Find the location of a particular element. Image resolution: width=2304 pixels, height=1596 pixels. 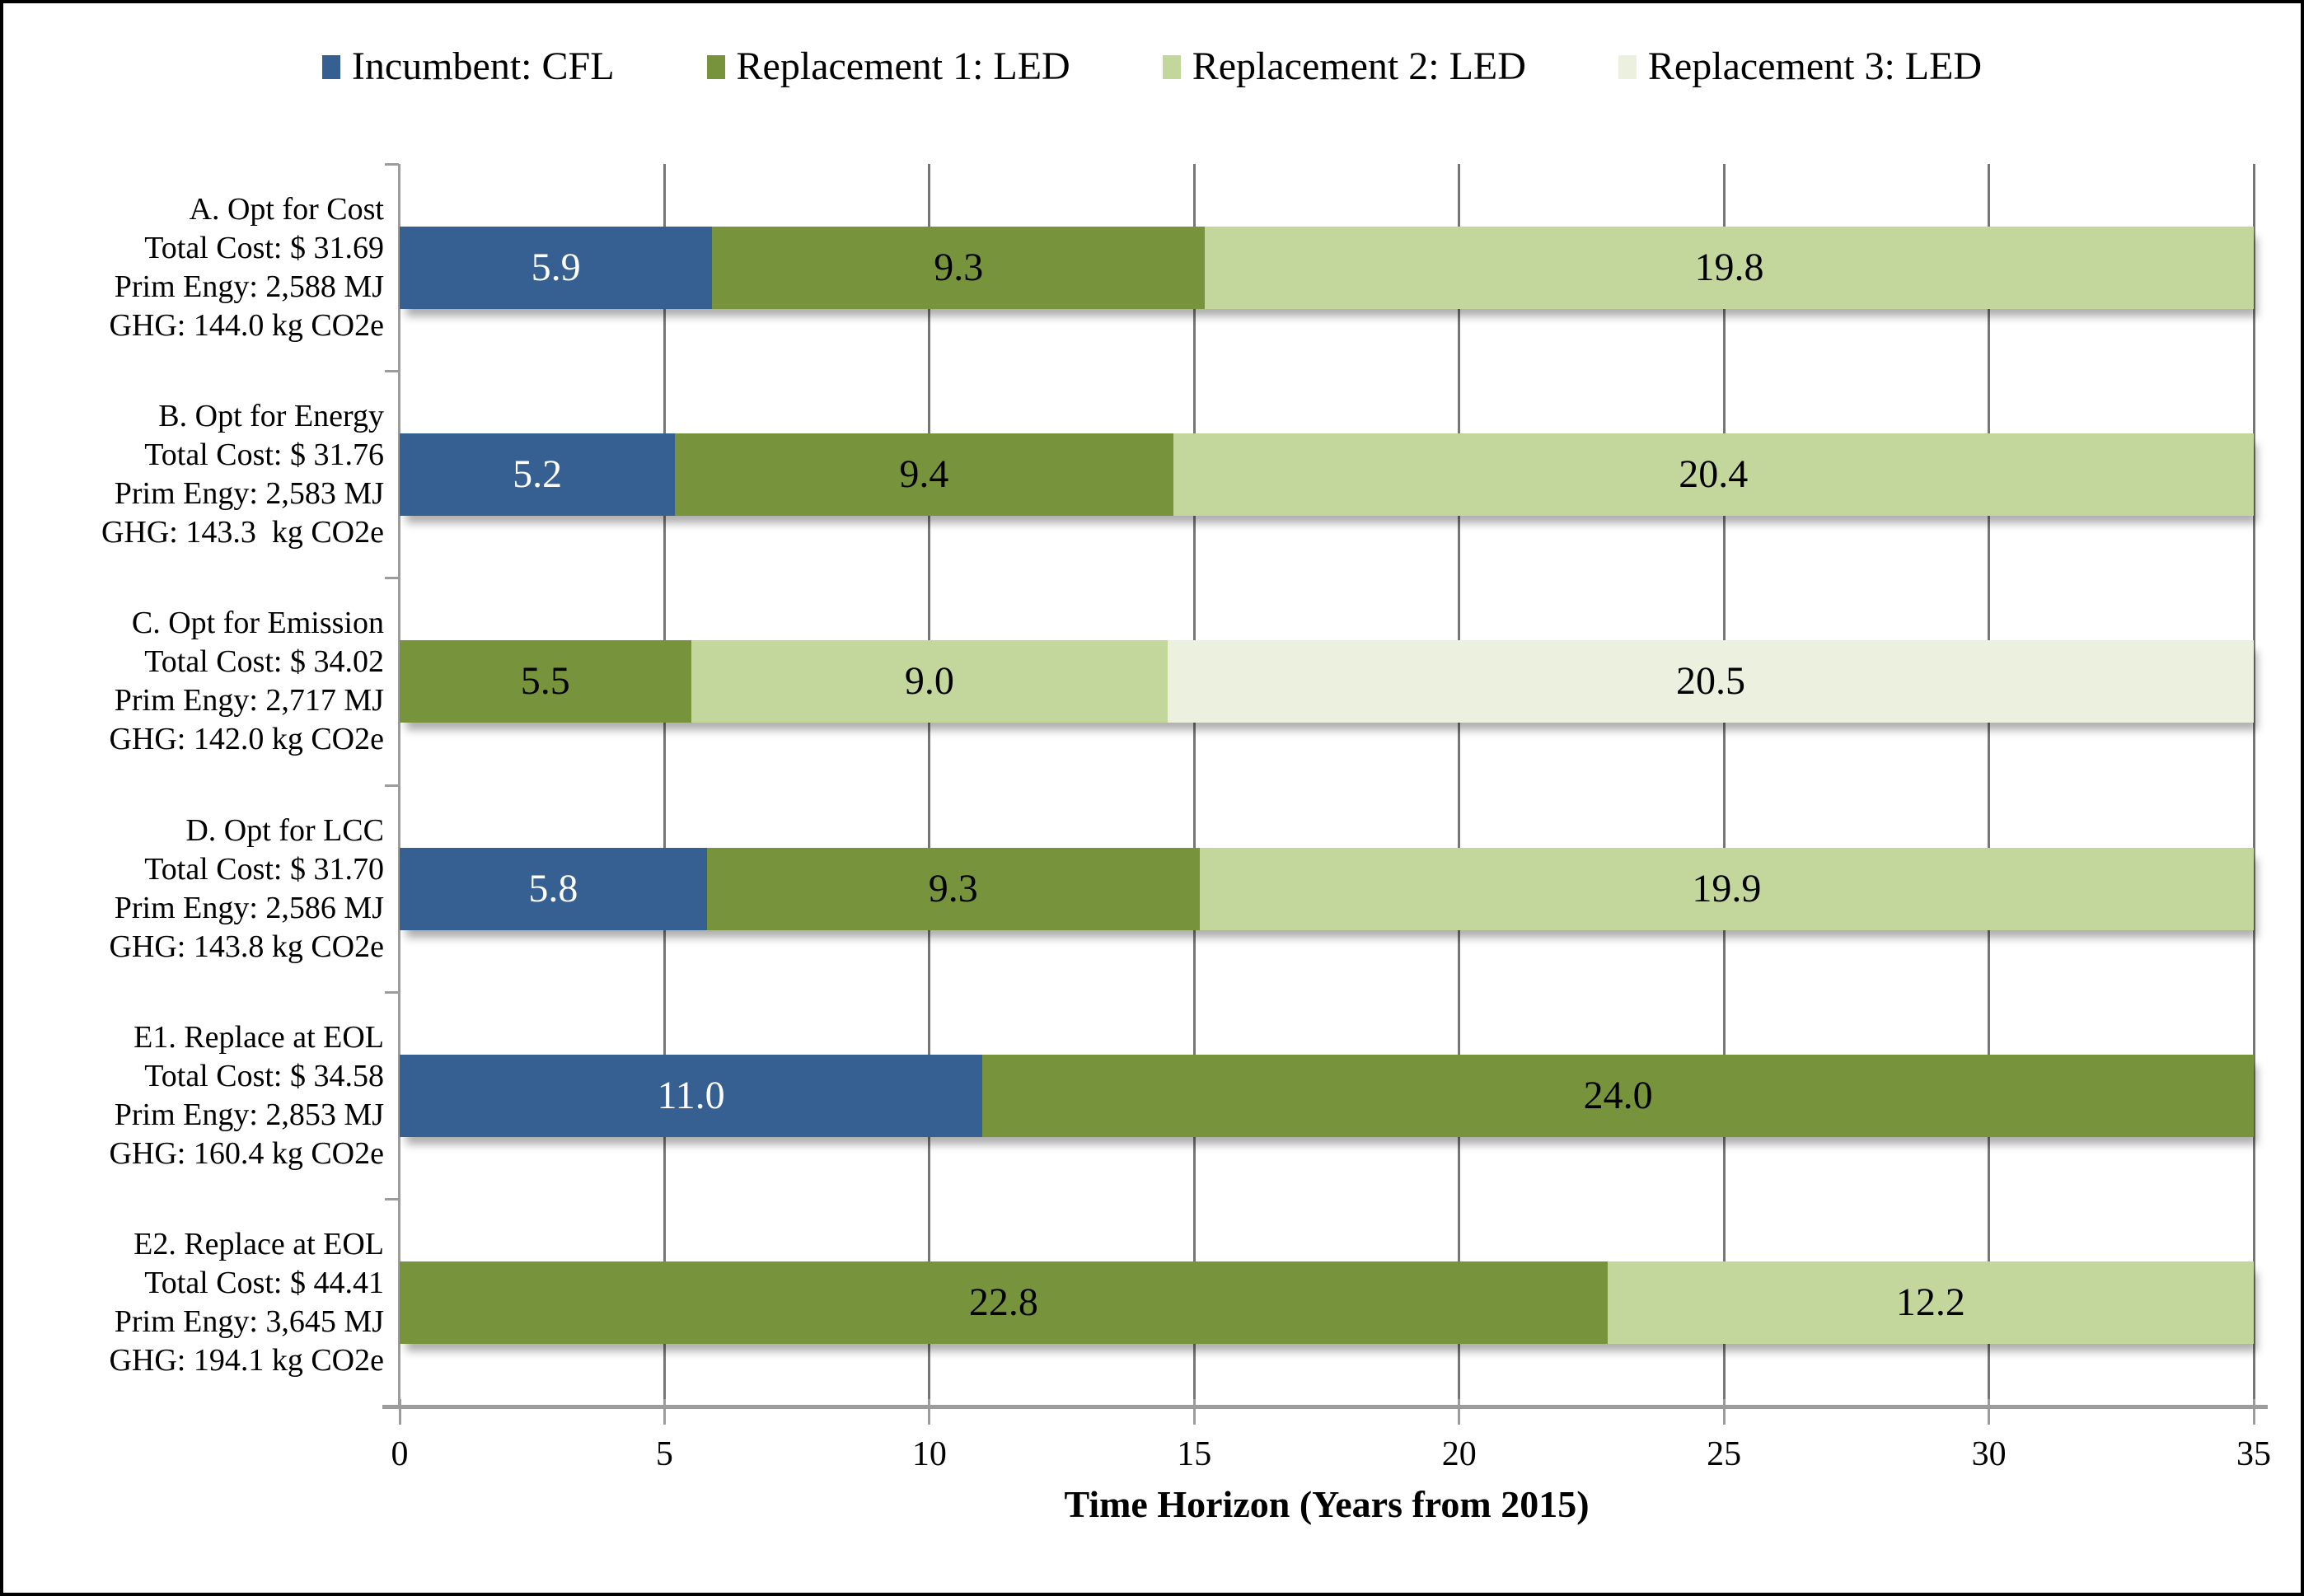

bar-segment-replacement-2-led: 12.2 is located at coordinates (1930, 1303).